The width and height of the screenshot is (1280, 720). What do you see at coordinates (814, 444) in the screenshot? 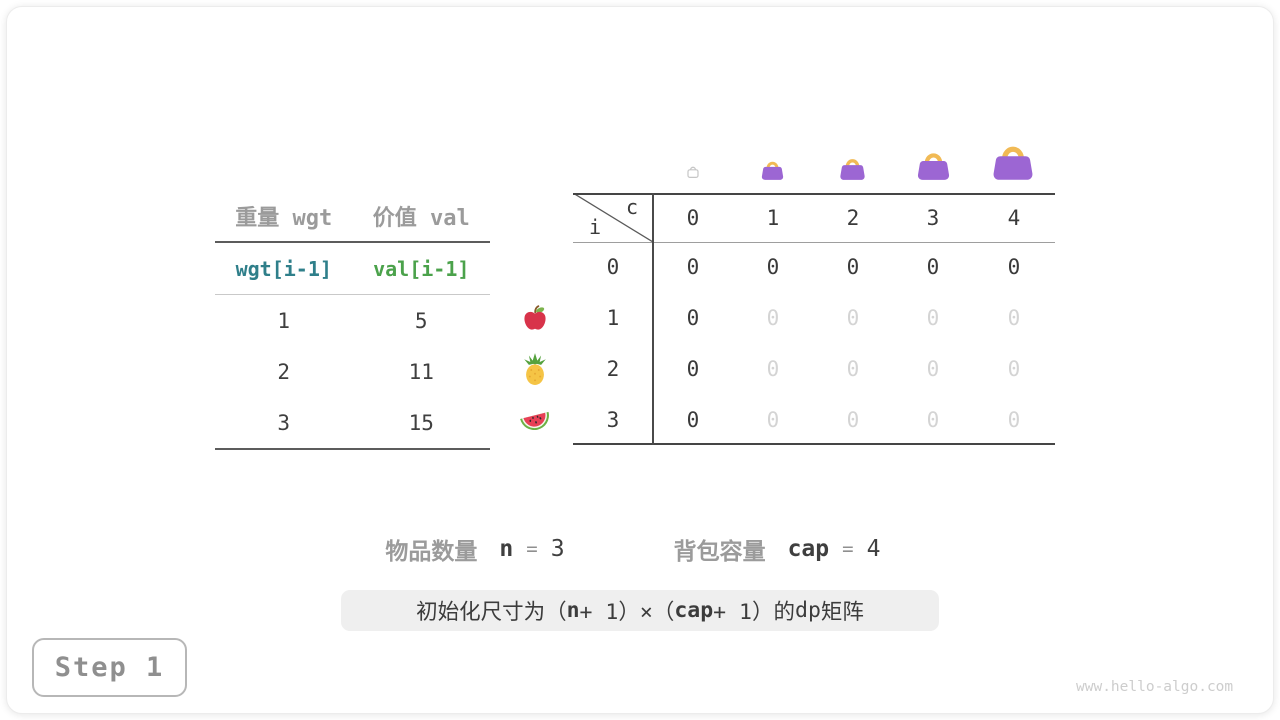
I see `matrix-bottom-line` at bounding box center [814, 444].